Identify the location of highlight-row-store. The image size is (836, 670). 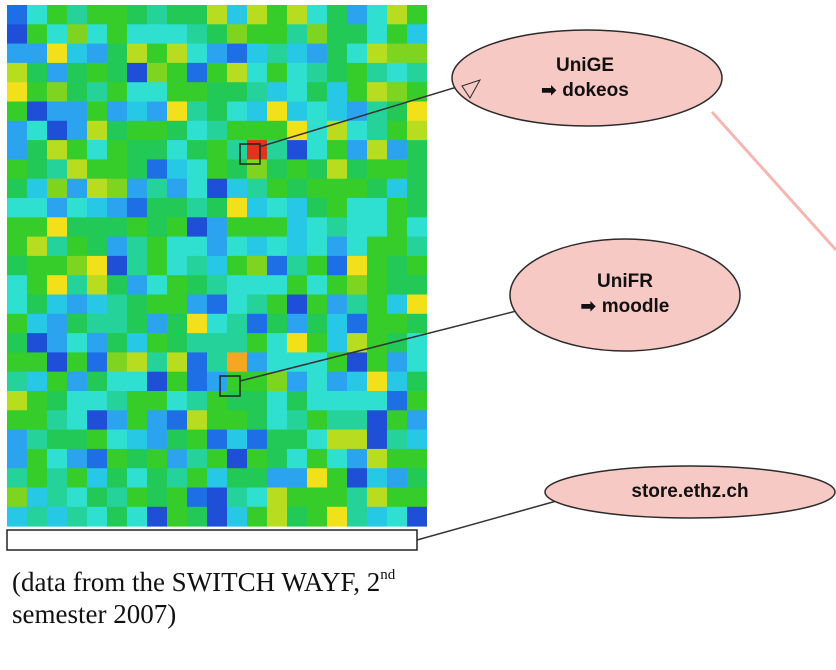
(212, 540).